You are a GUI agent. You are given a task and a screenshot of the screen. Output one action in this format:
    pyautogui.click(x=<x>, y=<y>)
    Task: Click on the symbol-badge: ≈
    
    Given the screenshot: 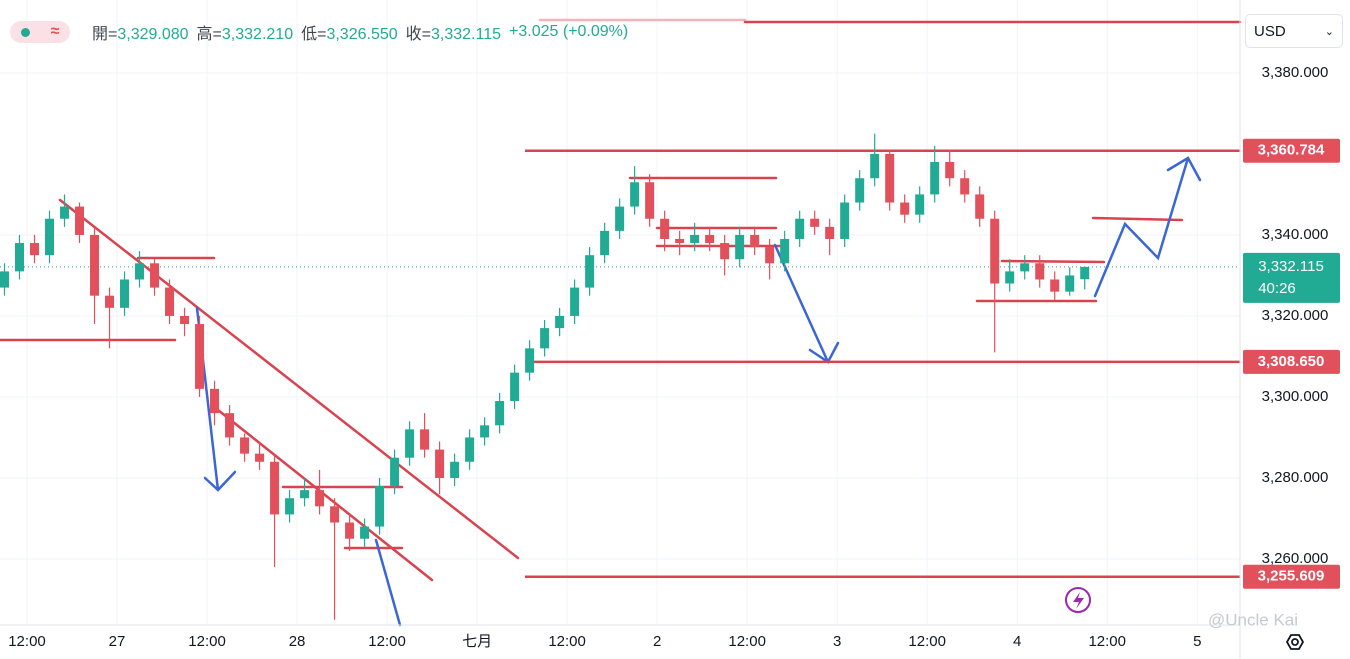 What is the action you would take?
    pyautogui.click(x=40, y=32)
    